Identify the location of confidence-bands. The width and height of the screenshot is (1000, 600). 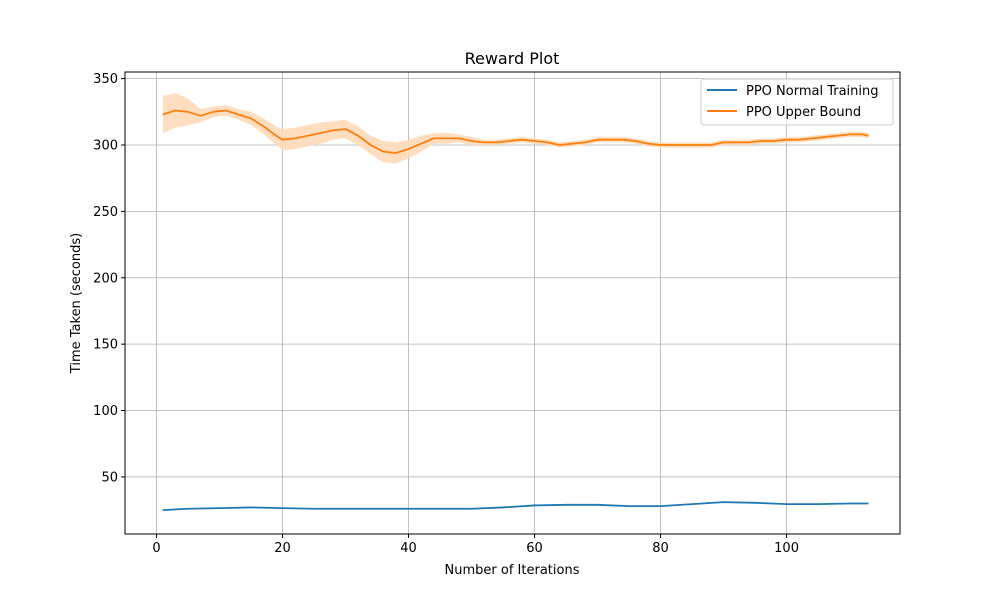
(515, 128).